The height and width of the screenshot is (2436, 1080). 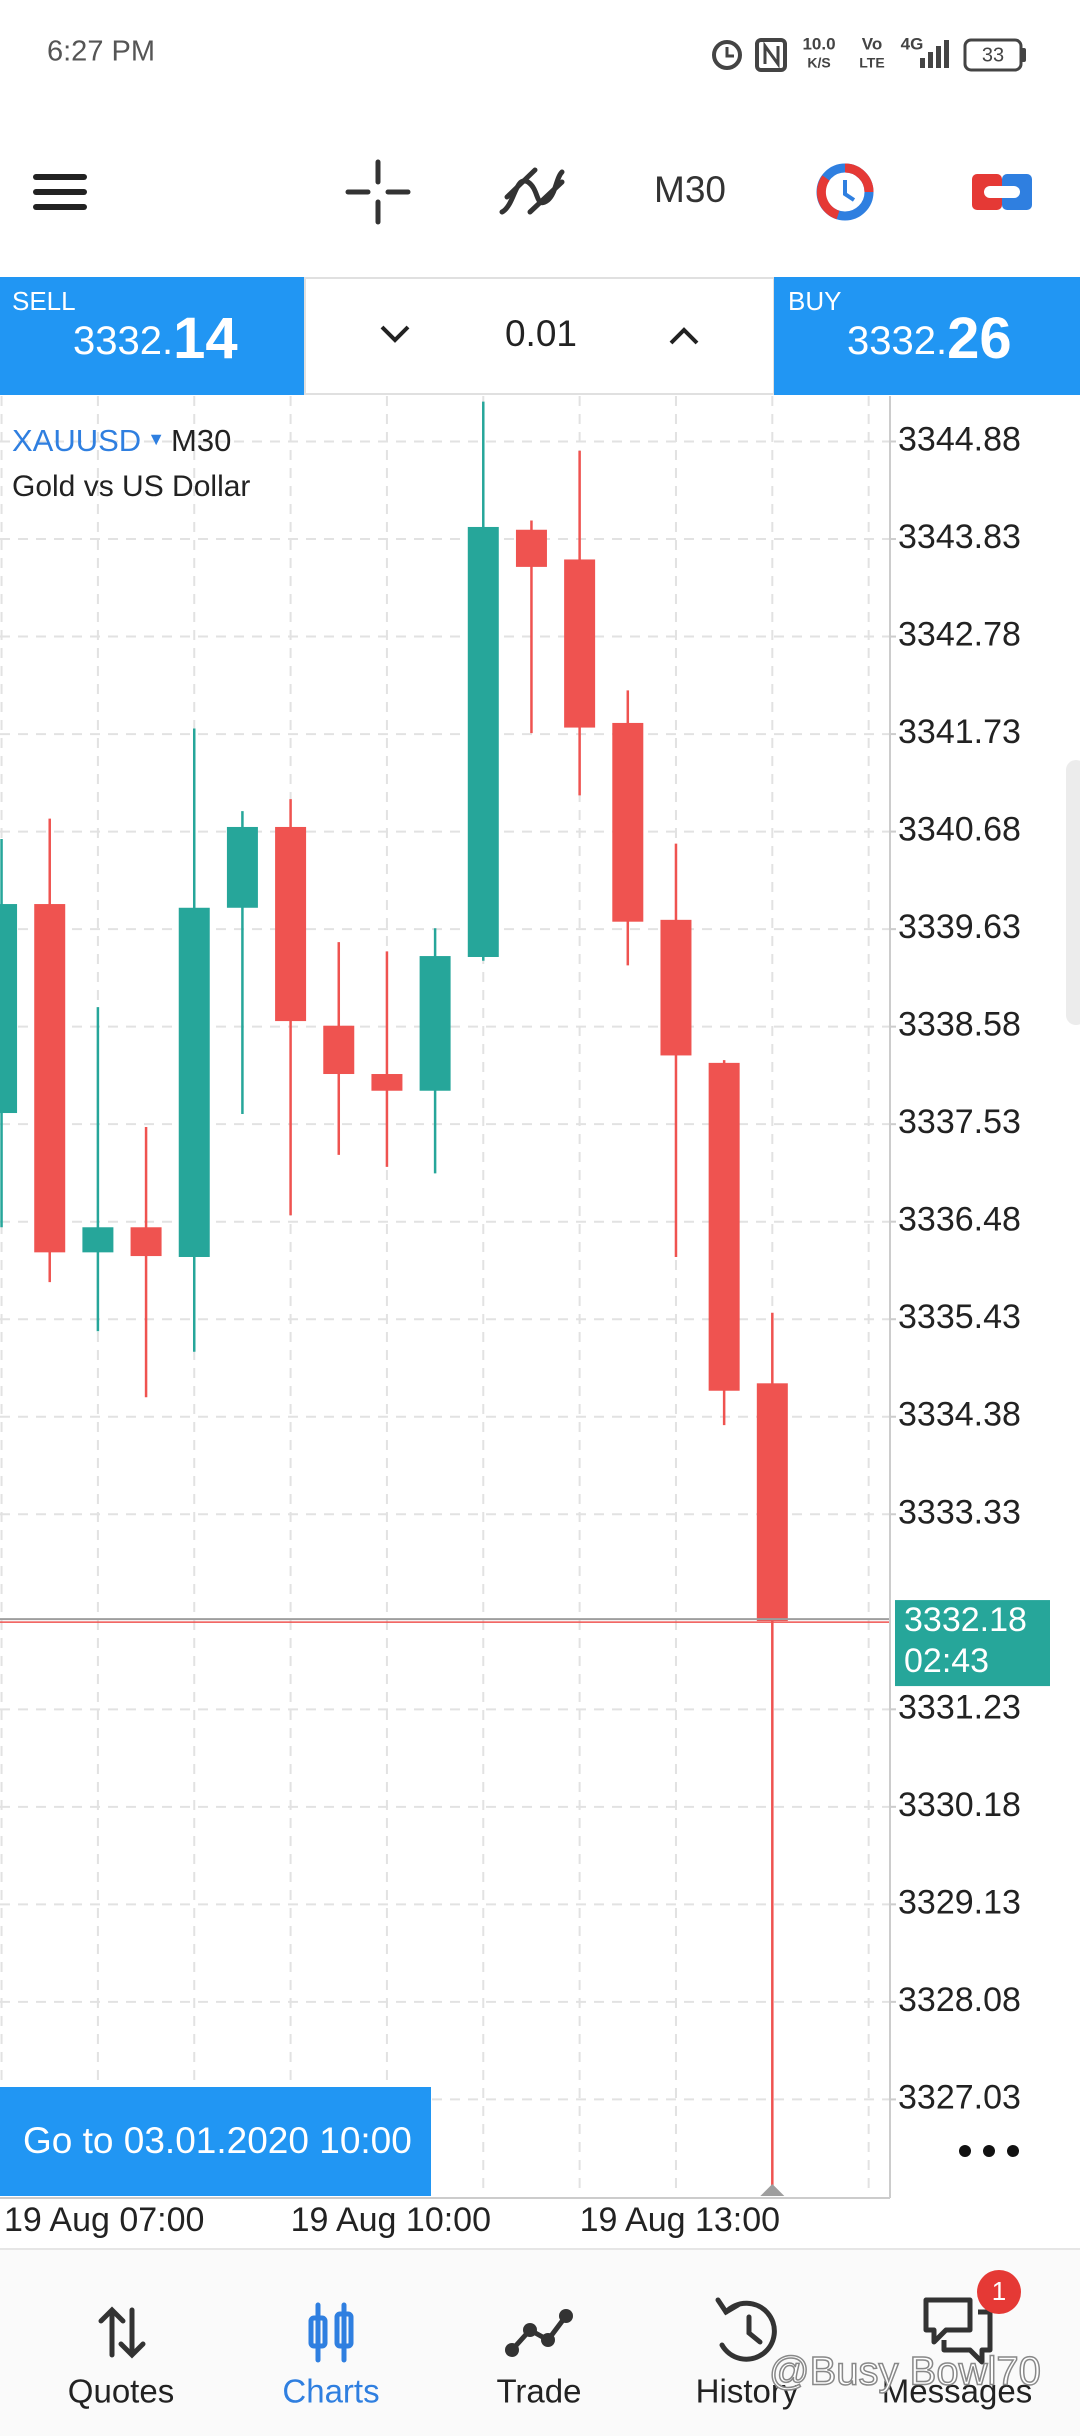 What do you see at coordinates (746, 2329) in the screenshot?
I see `history-icon` at bounding box center [746, 2329].